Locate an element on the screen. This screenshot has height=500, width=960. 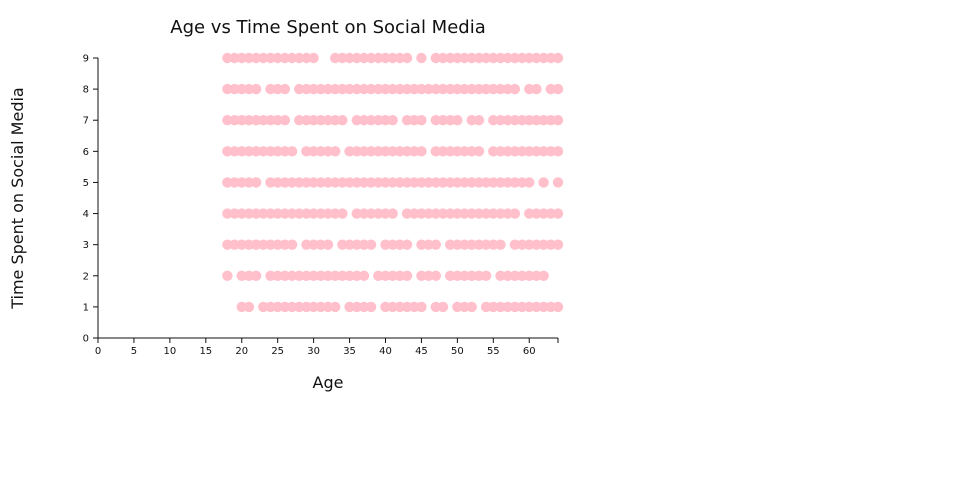
y-tick-label: 1 is located at coordinates (86, 307).